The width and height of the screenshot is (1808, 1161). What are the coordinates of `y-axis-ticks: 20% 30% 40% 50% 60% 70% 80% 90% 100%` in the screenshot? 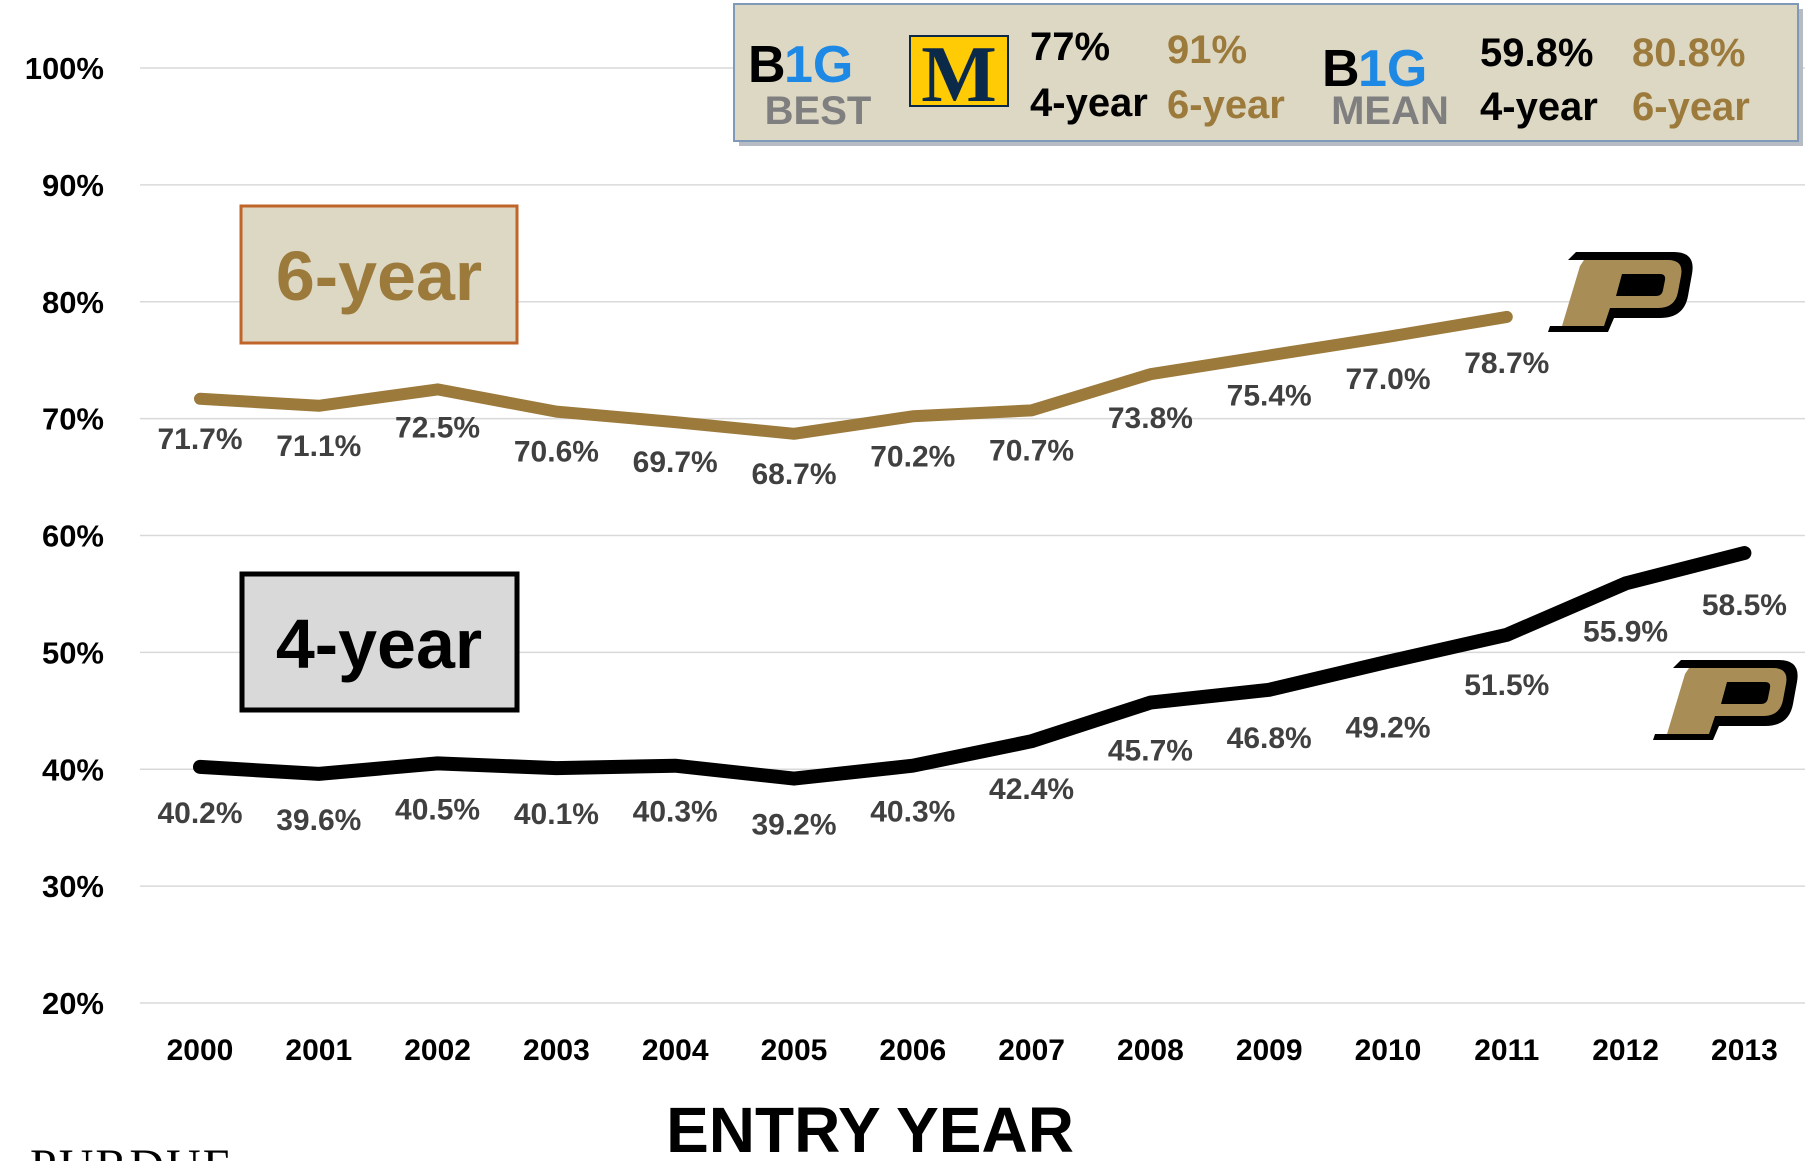 It's located at (64, 536).